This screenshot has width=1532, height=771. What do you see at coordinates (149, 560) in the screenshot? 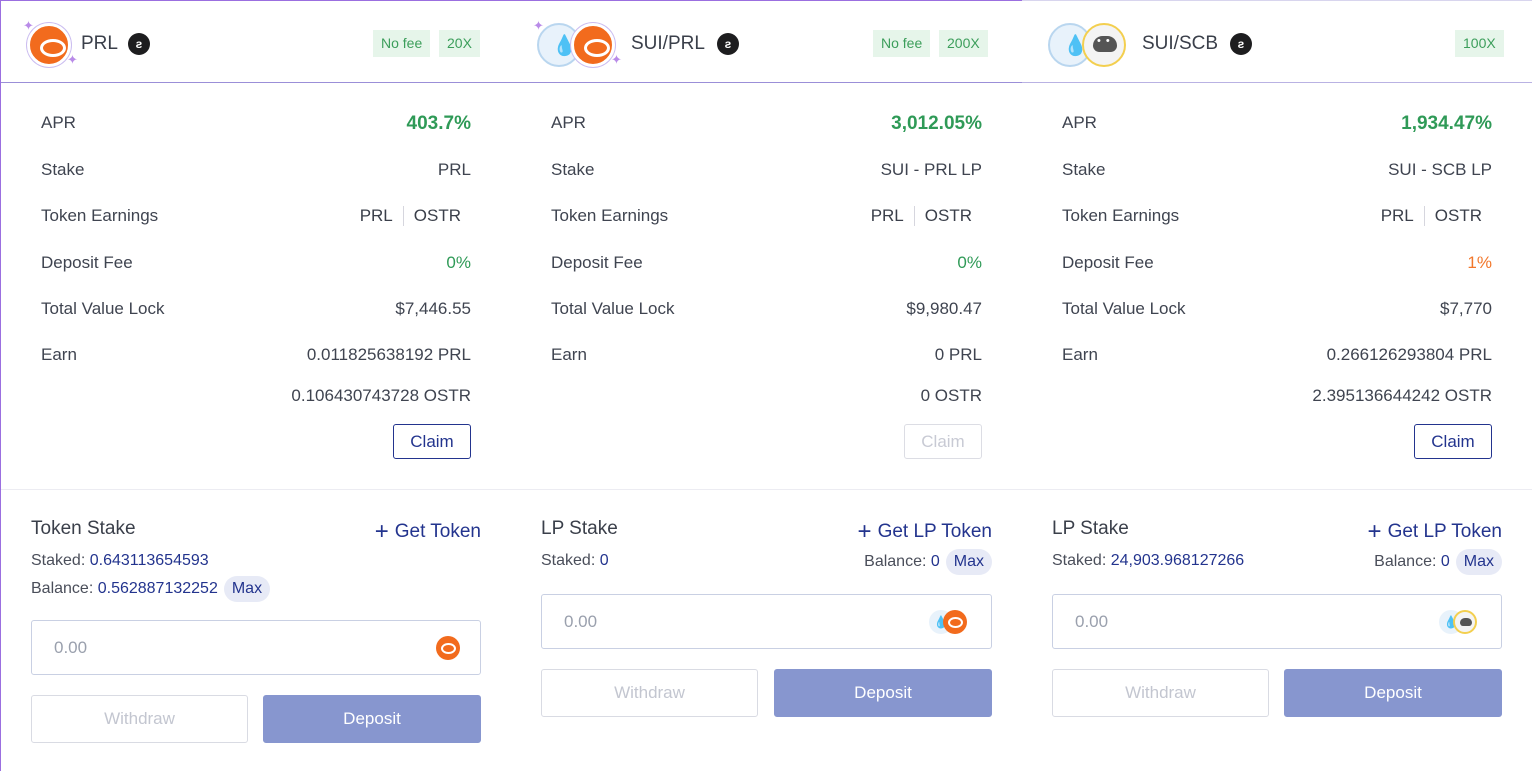
I see `staked-value: 0.643113654593` at bounding box center [149, 560].